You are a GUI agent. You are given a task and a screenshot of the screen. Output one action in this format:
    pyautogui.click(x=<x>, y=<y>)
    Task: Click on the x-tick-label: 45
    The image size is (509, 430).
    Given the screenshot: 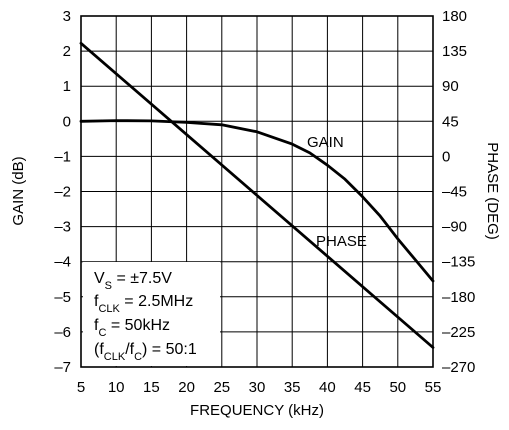 What is the action you would take?
    pyautogui.click(x=362, y=387)
    